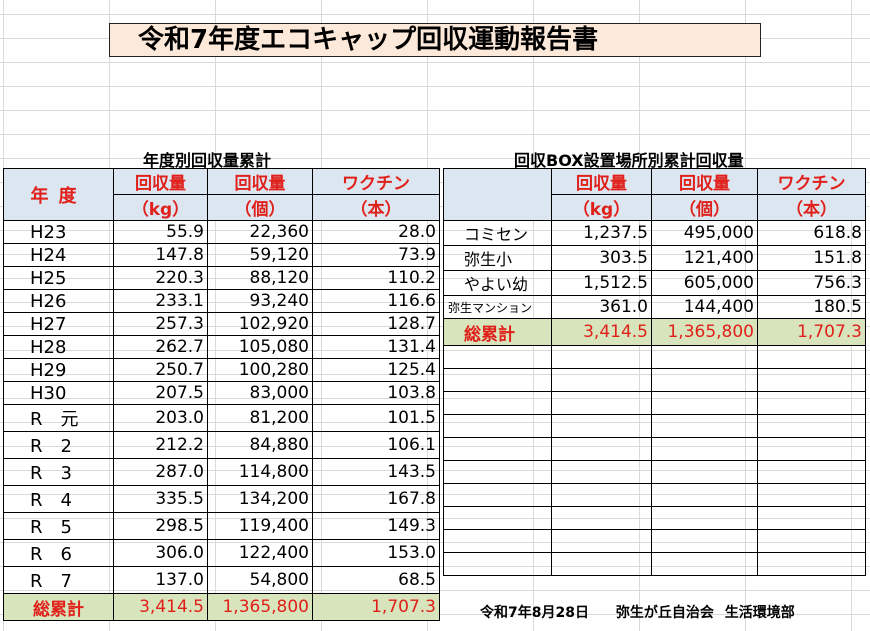 Image resolution: width=870 pixels, height=631 pixels. Describe the element at coordinates (58, 472) in the screenshot. I see `row-year: R 3` at that location.